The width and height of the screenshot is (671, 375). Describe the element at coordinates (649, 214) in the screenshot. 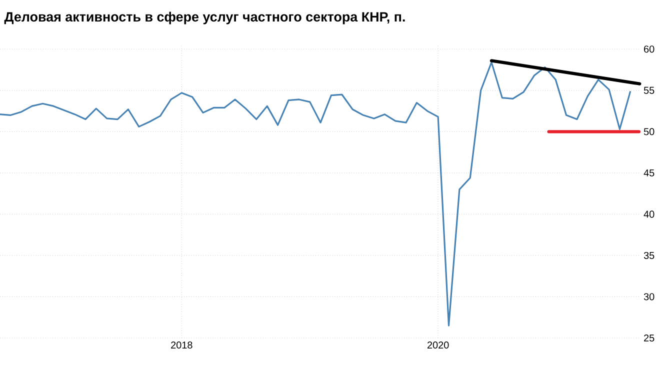

I see `y-tick-label: 40` at that location.